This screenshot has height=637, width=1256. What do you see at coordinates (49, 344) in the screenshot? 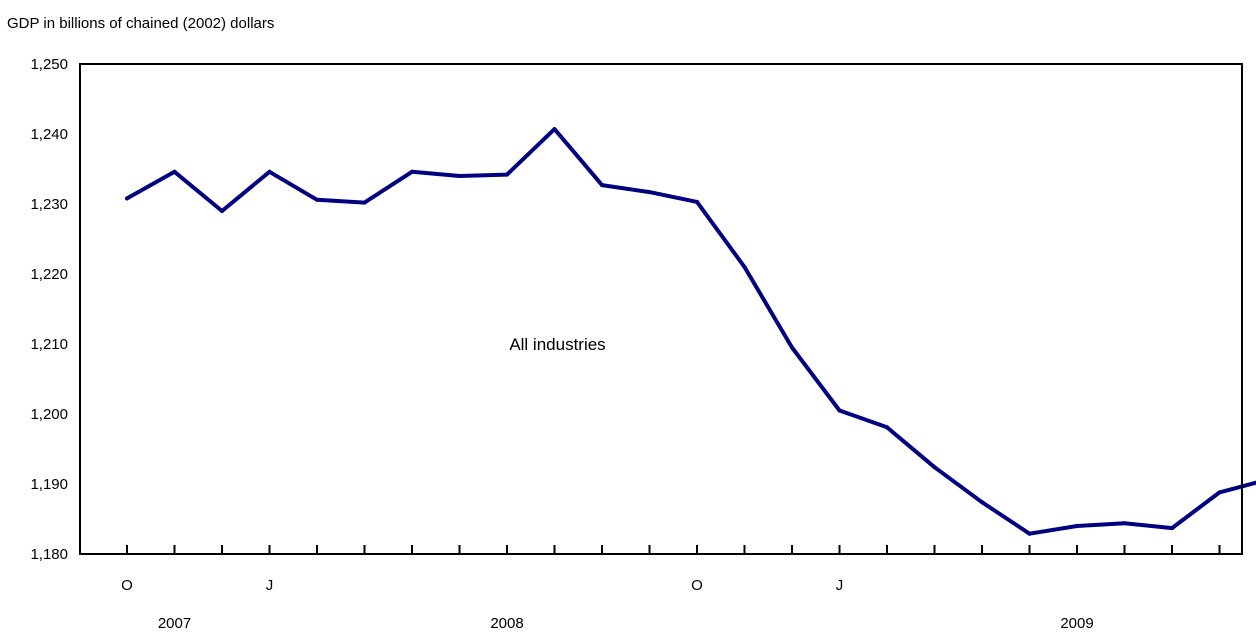
I see `y-tick-label: 1,210` at bounding box center [49, 344].